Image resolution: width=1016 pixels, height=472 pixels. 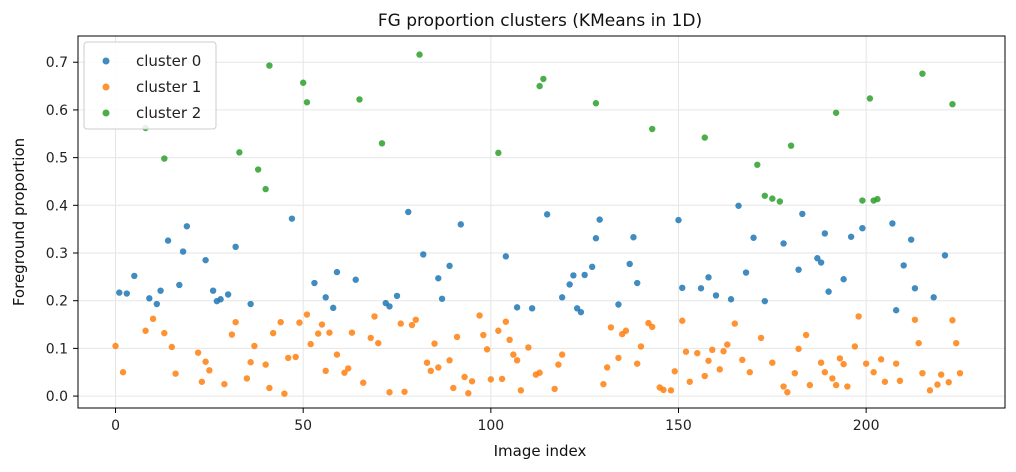 I want to click on x-axis-label: Image index, so click(x=540, y=451).